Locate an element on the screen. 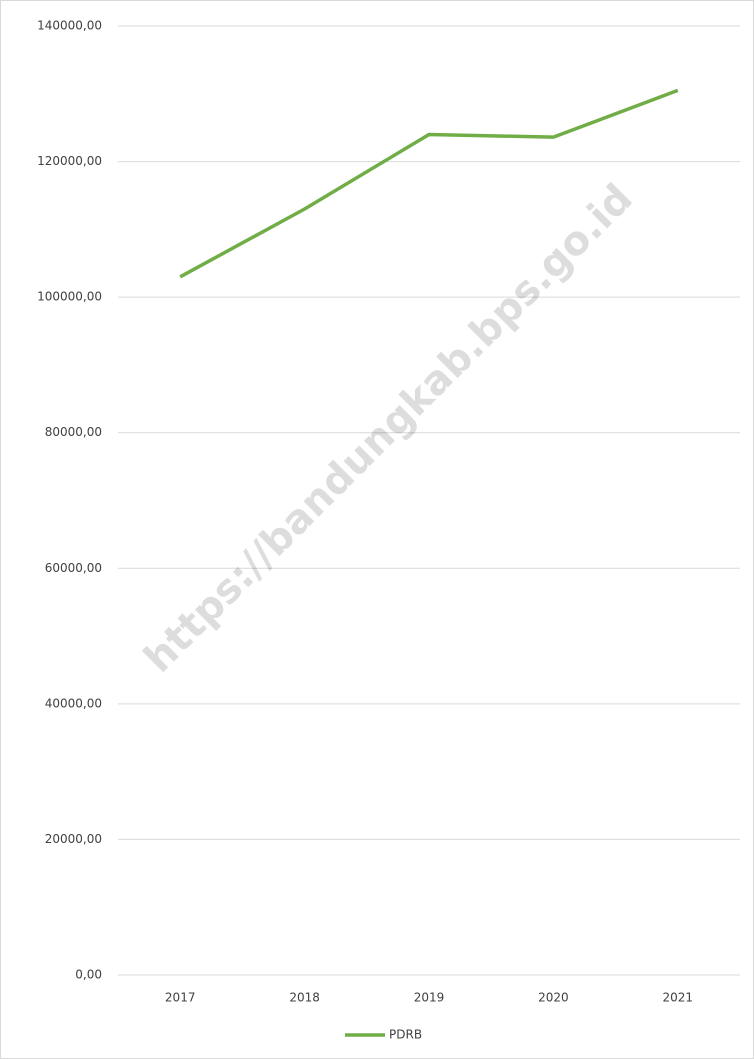 This screenshot has height=1059, width=754. y-tick-label: 0,00 is located at coordinates (88, 975).